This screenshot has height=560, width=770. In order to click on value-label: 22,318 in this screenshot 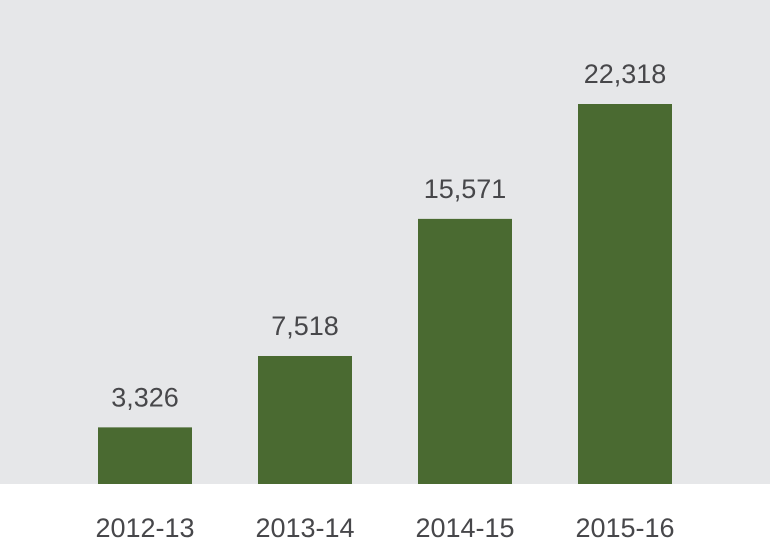, I will do `click(625, 74)`.